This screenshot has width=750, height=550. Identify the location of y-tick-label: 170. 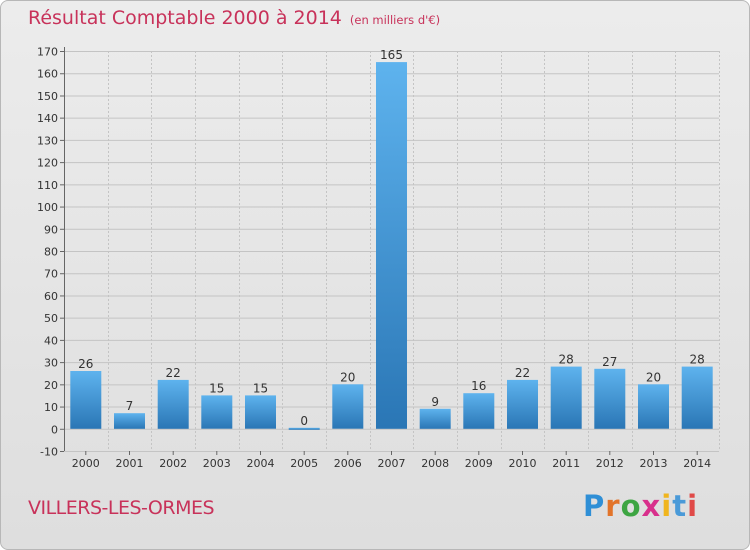
(47, 52).